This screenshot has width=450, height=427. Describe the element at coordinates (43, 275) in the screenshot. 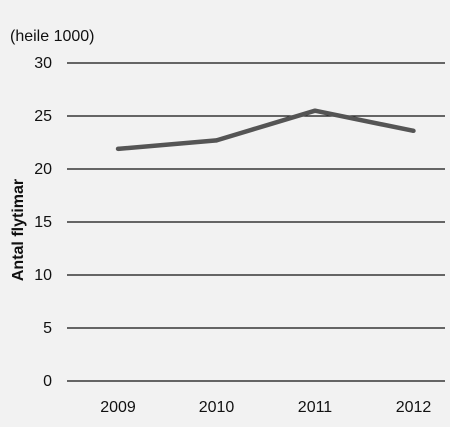

I see `y-tick-label: 10` at that location.